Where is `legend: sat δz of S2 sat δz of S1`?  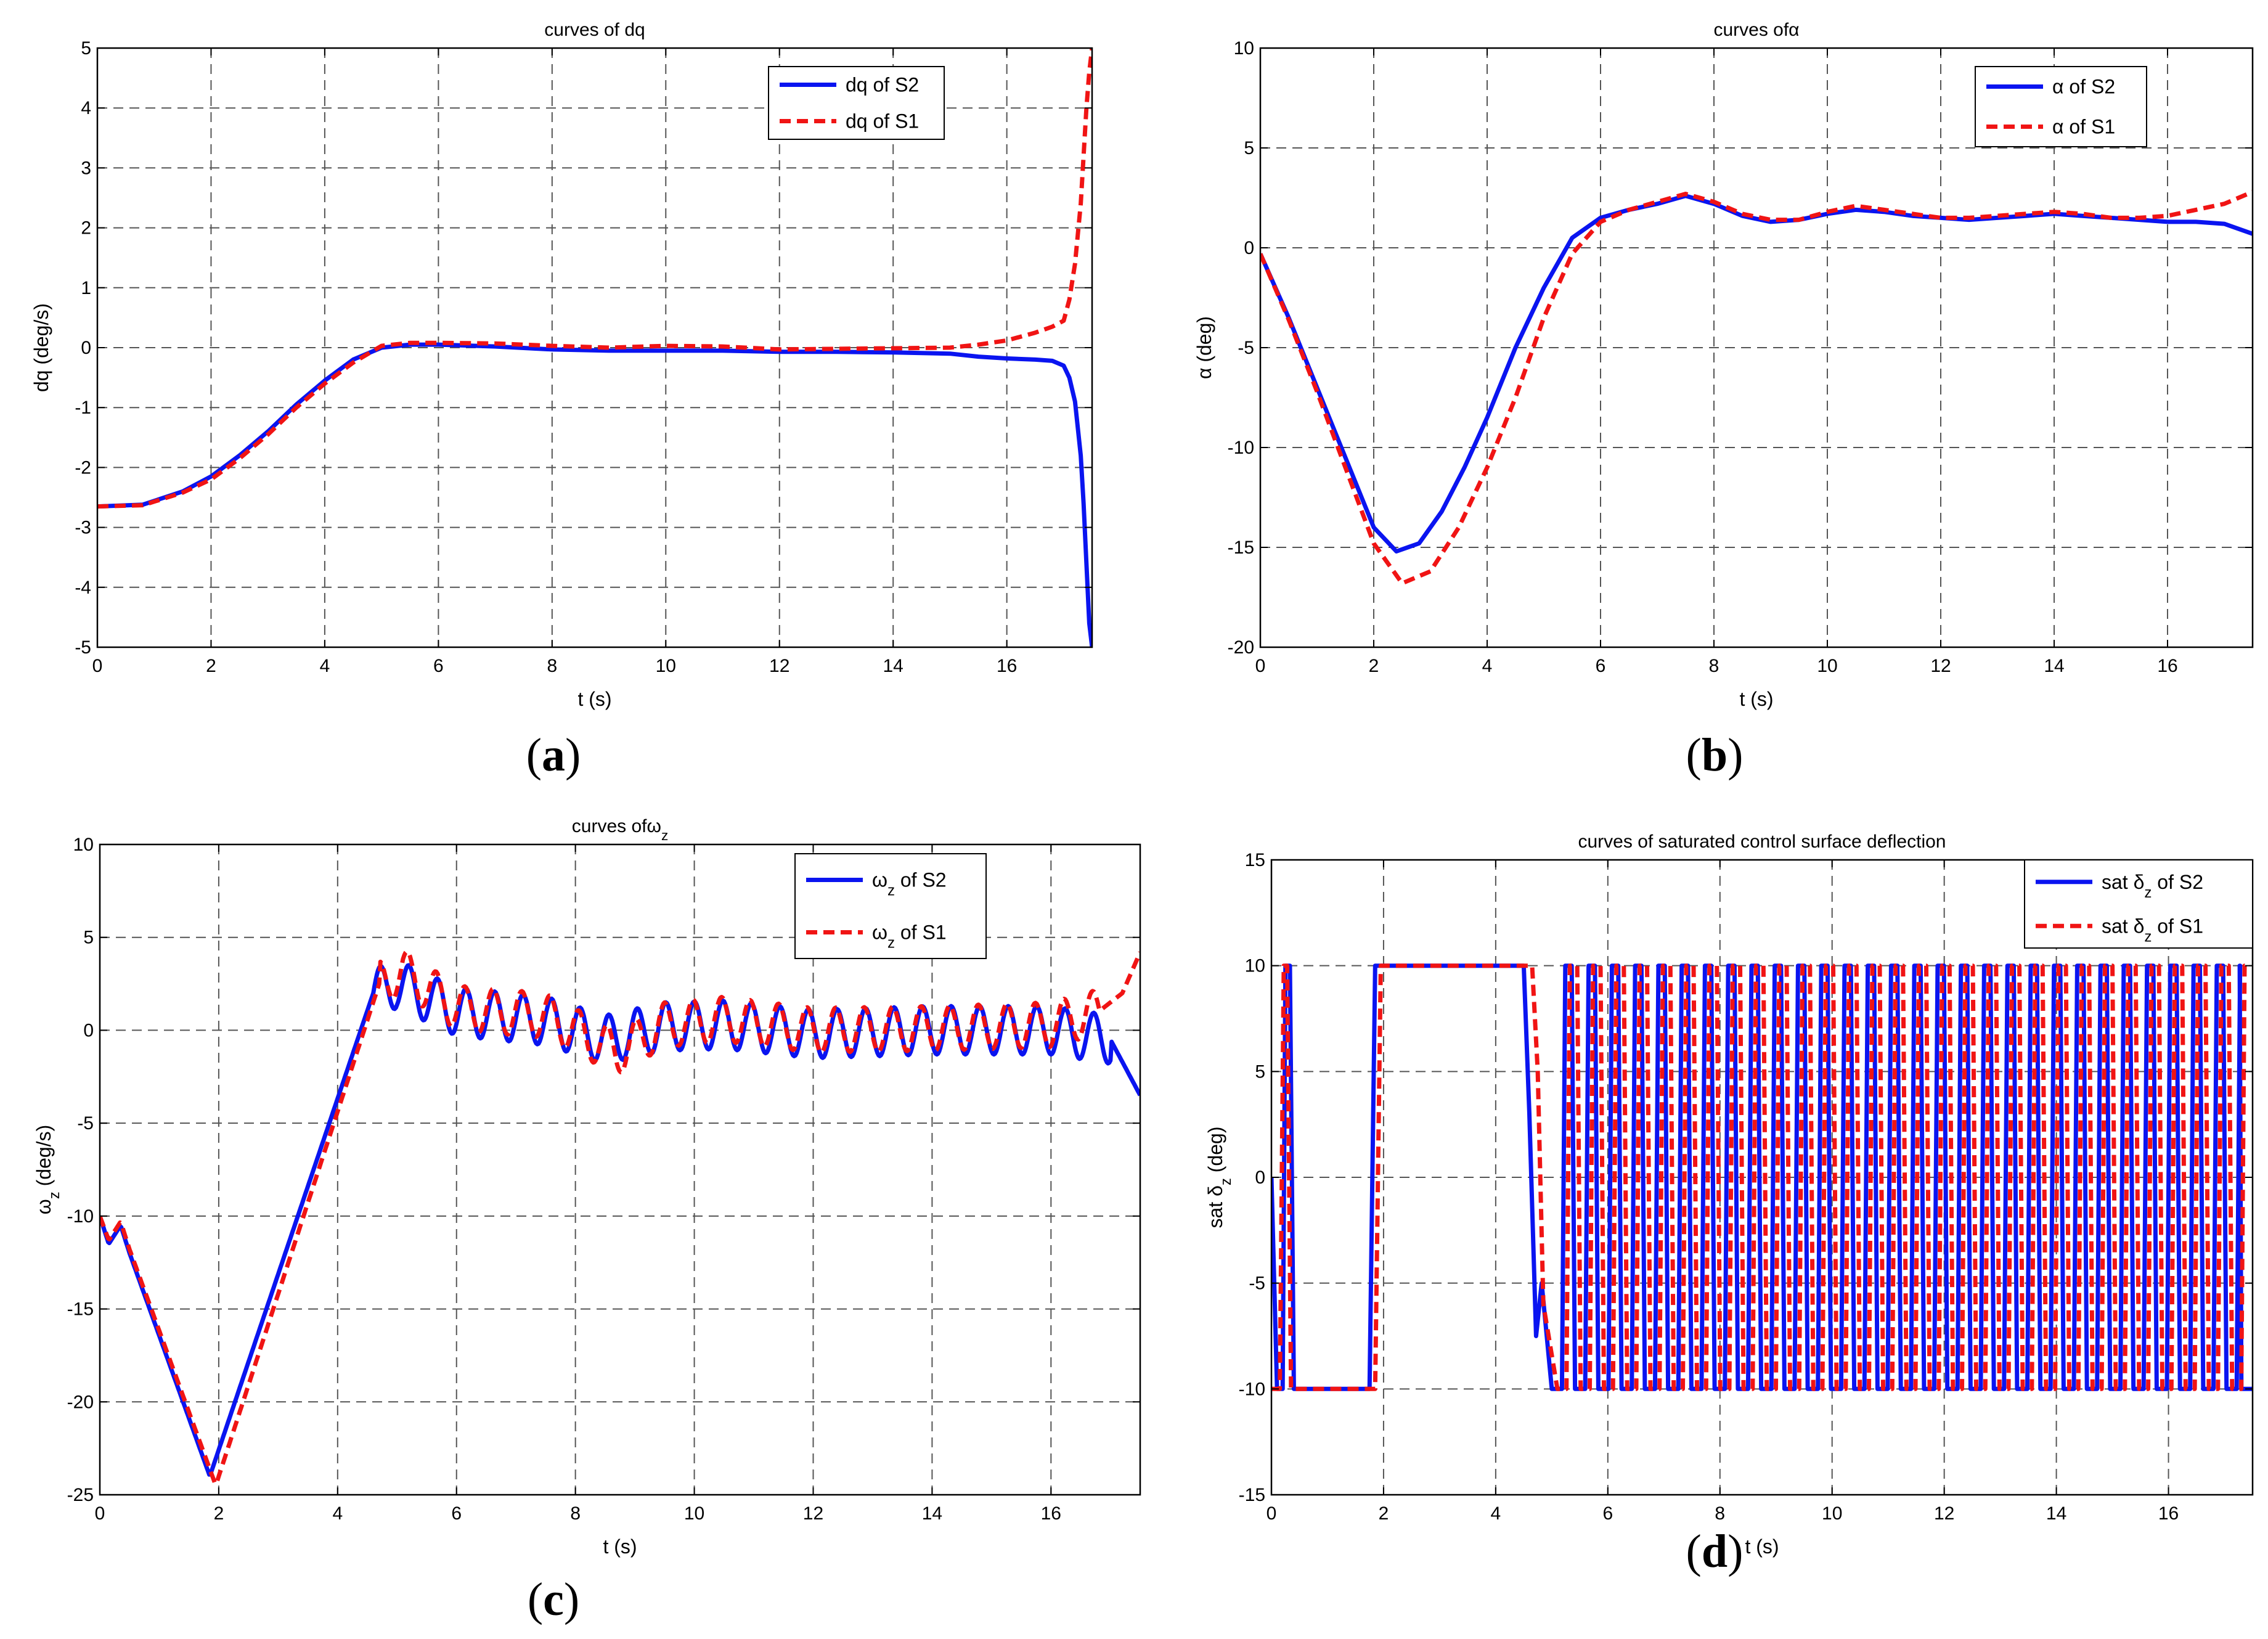 legend: sat δz of S2 sat δz of S1 is located at coordinates (2138, 904).